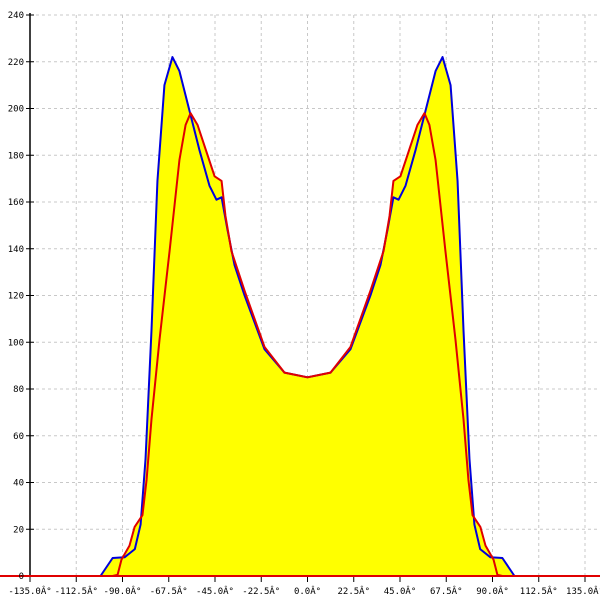 This screenshot has width=600, height=600. I want to click on x-tick-label: -90.0Â°, so click(123, 591).